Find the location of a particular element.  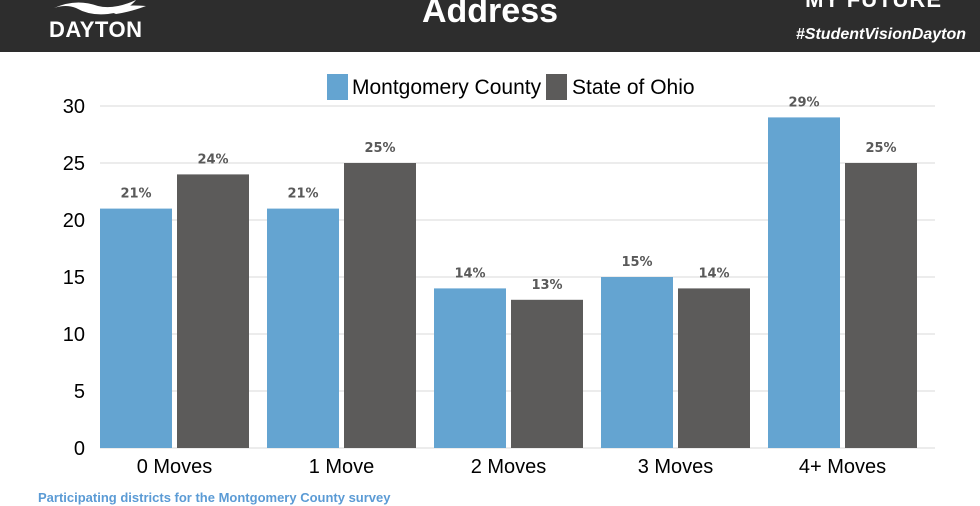

legend-label: Montgomery County is located at coordinates (447, 87).